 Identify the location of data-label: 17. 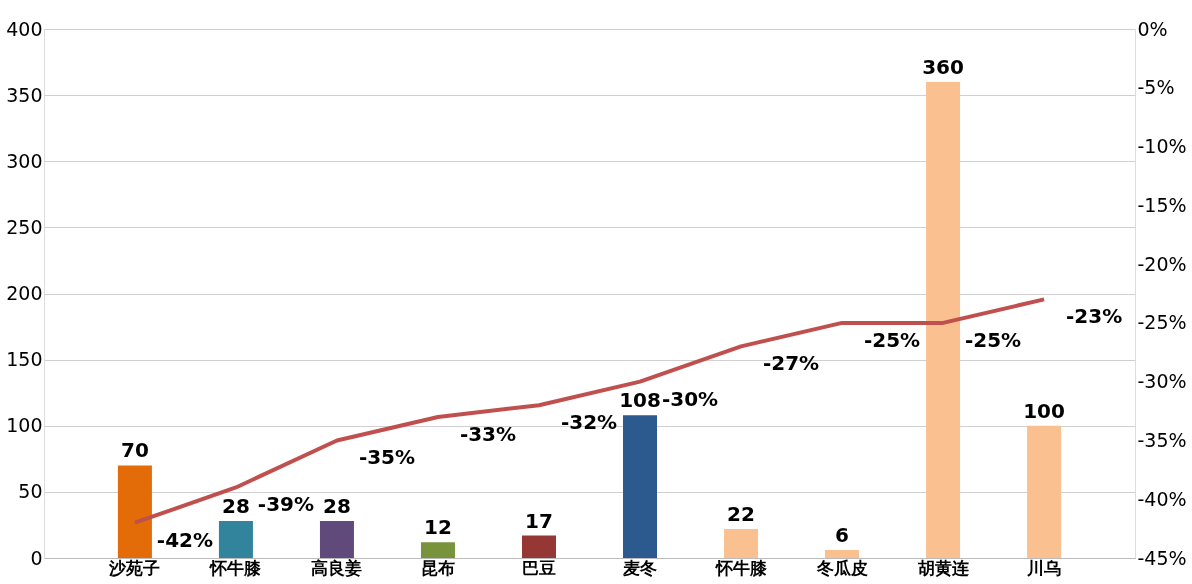
(539, 520).